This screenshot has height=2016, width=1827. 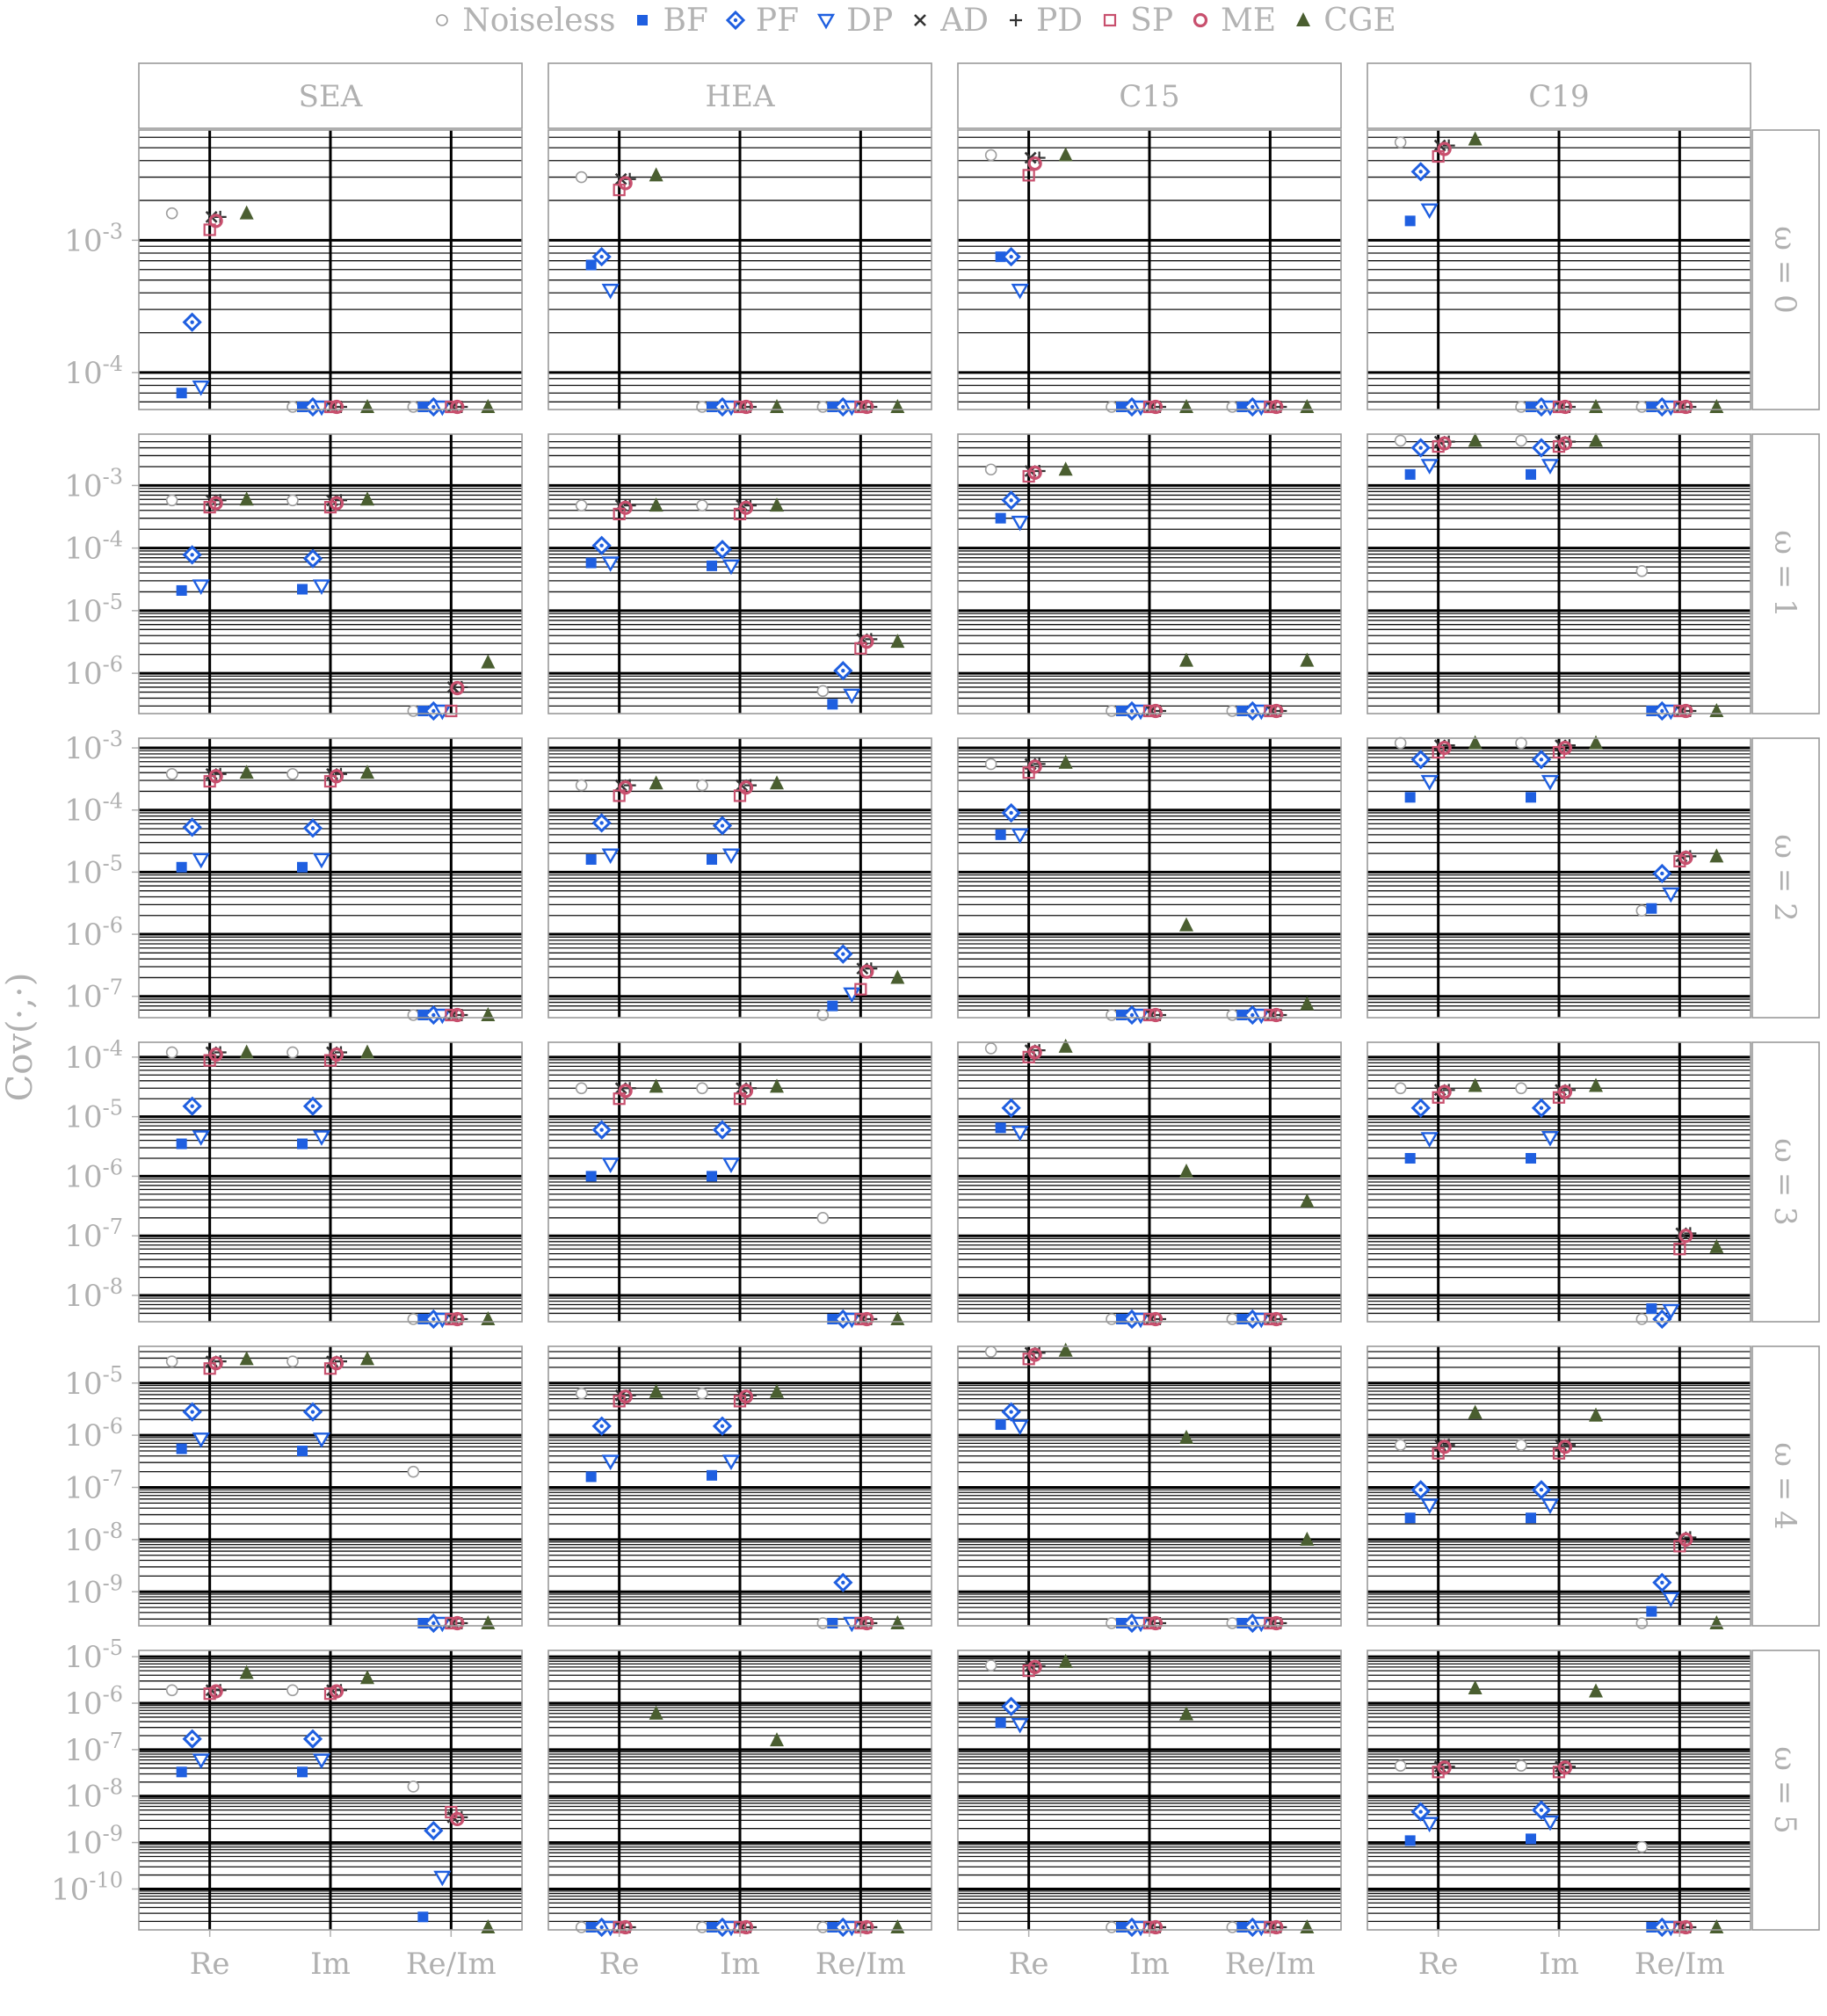 I want to click on x-tick-label-re-im: Re/Im, so click(x=452, y=1965).